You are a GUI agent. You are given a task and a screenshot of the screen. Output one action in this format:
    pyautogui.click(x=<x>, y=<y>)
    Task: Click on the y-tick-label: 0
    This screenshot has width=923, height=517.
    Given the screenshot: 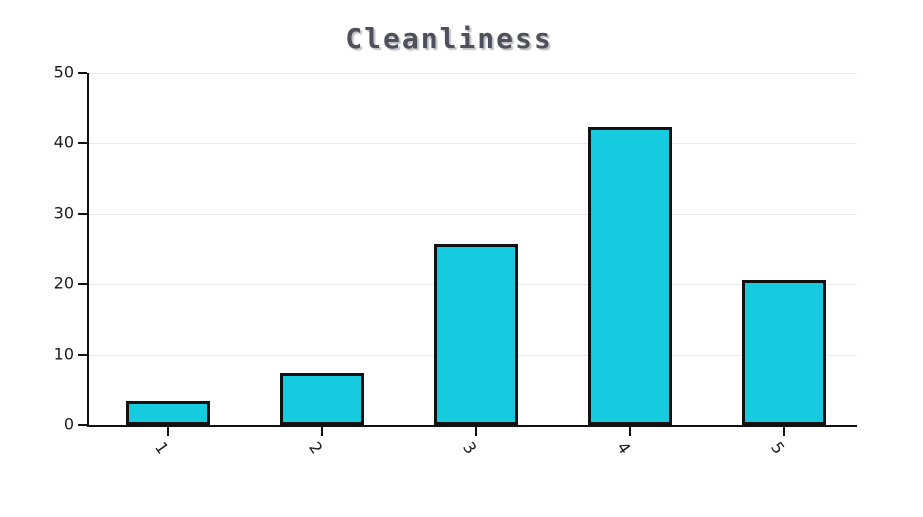 What is the action you would take?
    pyautogui.click(x=68, y=424)
    